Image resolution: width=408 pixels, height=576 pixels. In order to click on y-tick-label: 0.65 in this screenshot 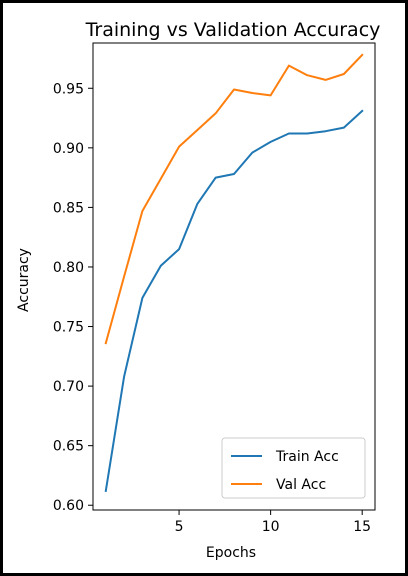, I will do `click(68, 447)`.